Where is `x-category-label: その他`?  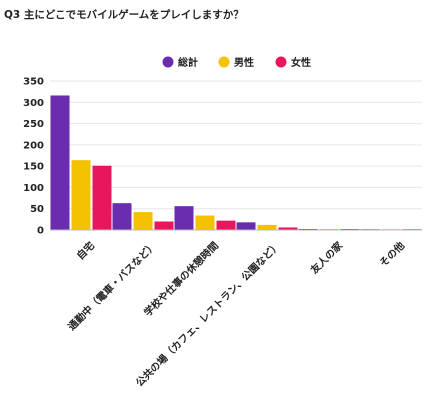 x-category-label: その他 is located at coordinates (392, 254).